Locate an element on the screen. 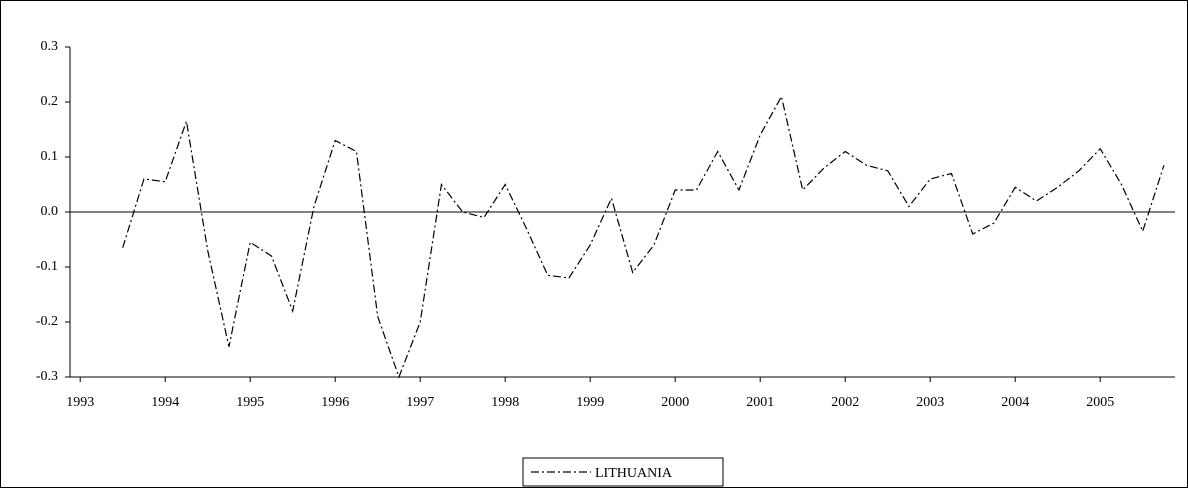  y-tick-label: -0.1 is located at coordinates (47, 266).